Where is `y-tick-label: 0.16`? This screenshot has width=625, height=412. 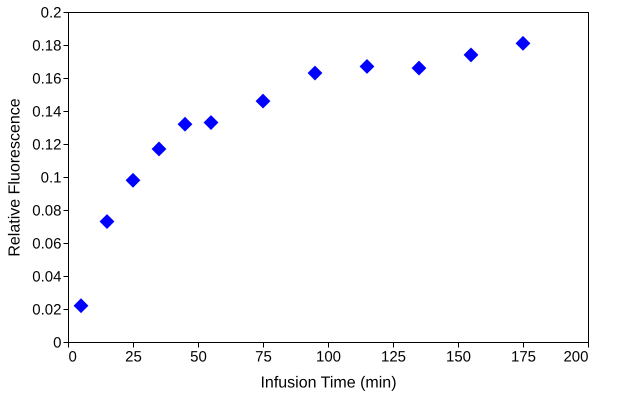 y-tick-label: 0.16 is located at coordinates (47, 79).